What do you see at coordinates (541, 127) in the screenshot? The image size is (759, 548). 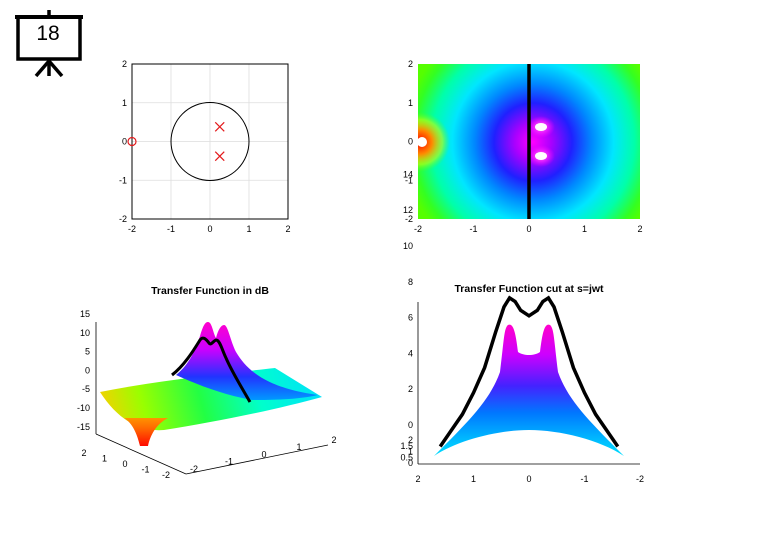 I see `pole-hole-upper` at bounding box center [541, 127].